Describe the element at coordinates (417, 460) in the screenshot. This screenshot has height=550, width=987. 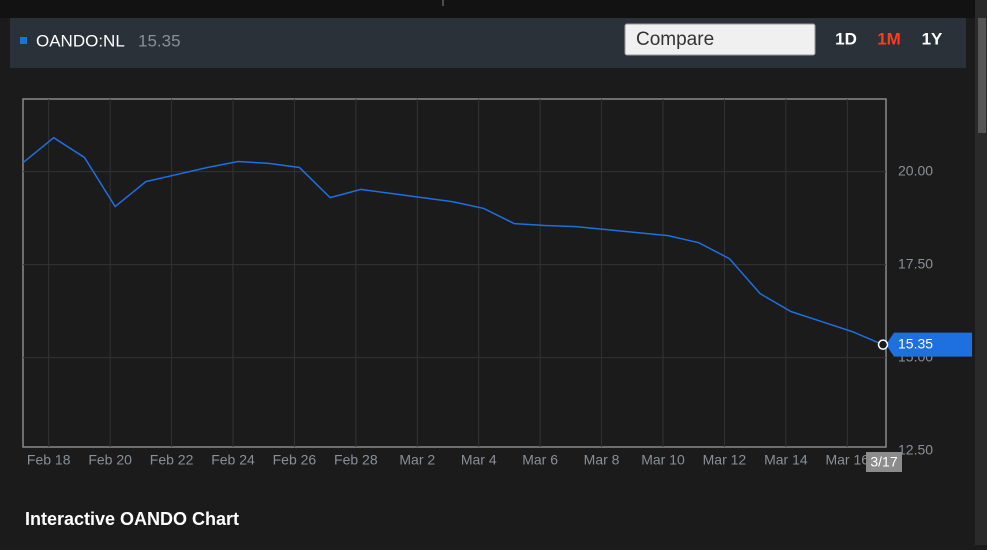
I see `x-tick-label: Mar 2` at that location.